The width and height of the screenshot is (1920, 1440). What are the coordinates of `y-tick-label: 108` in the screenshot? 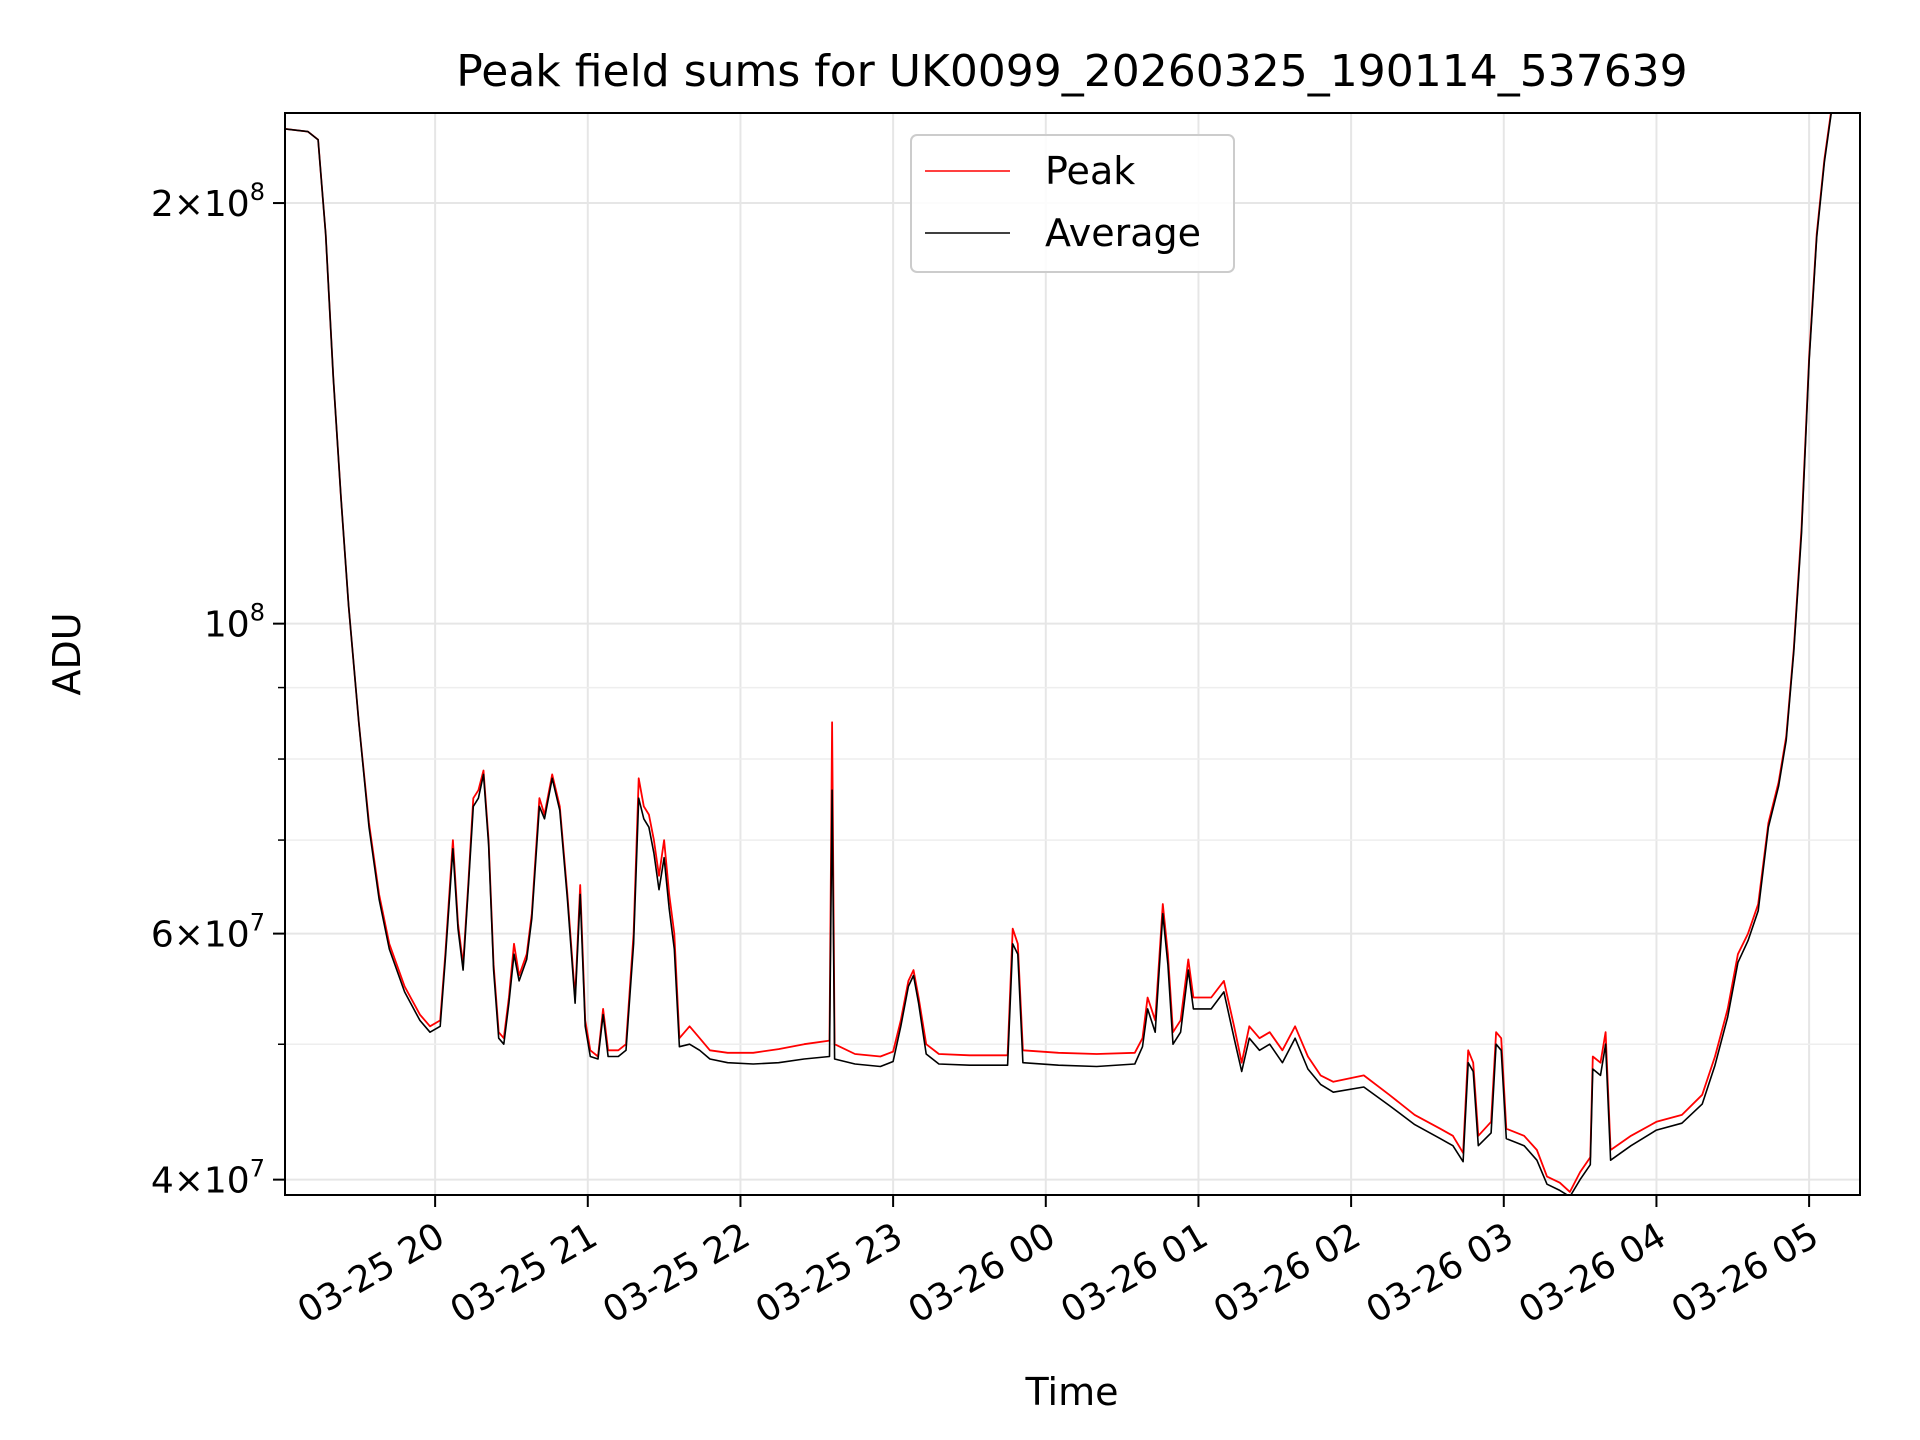 It's located at (234, 622).